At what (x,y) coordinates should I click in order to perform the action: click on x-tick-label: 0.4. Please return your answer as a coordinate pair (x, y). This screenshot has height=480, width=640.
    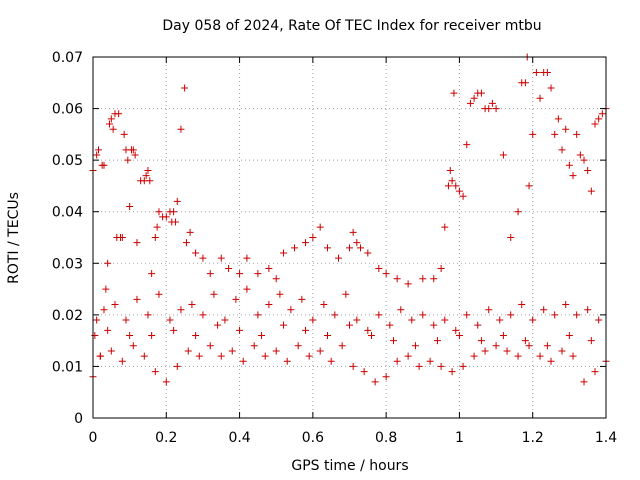
    Looking at the image, I should click on (239, 438).